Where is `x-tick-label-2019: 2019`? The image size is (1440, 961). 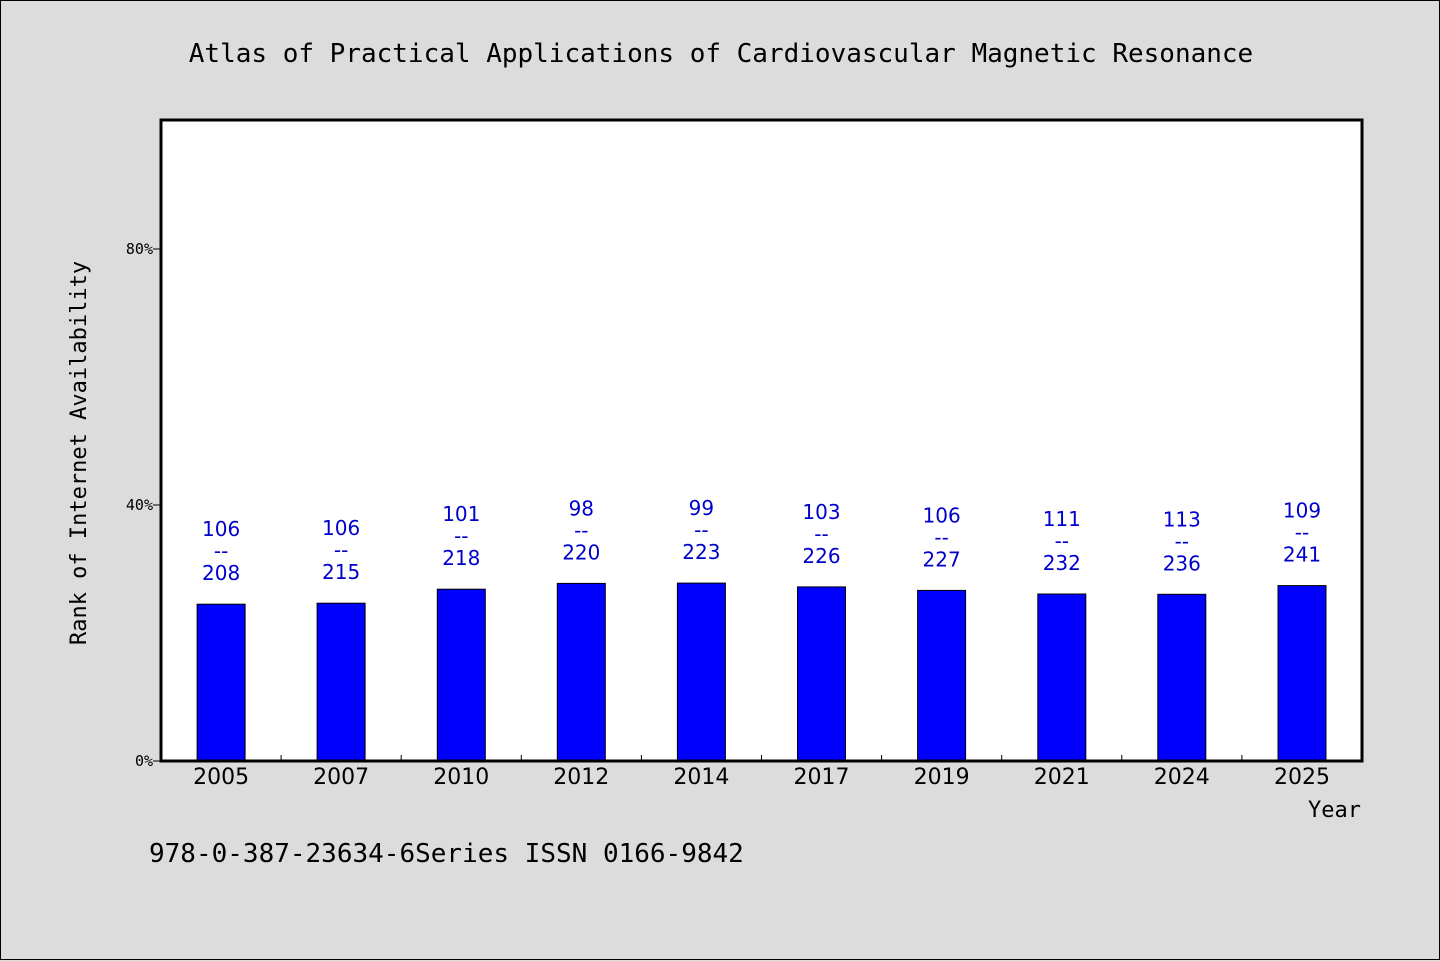 x-tick-label-2019: 2019 is located at coordinates (942, 777).